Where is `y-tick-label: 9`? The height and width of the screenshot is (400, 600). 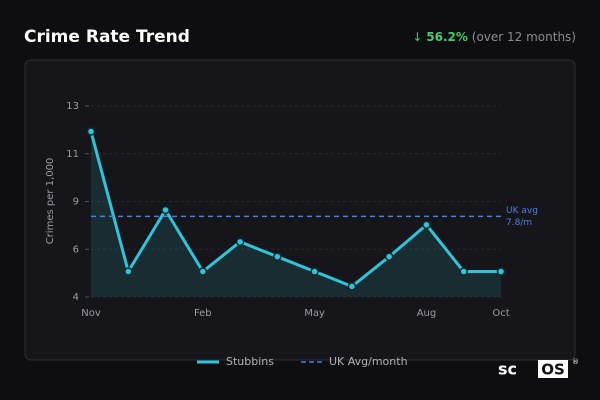 y-tick-label: 9 is located at coordinates (76, 202).